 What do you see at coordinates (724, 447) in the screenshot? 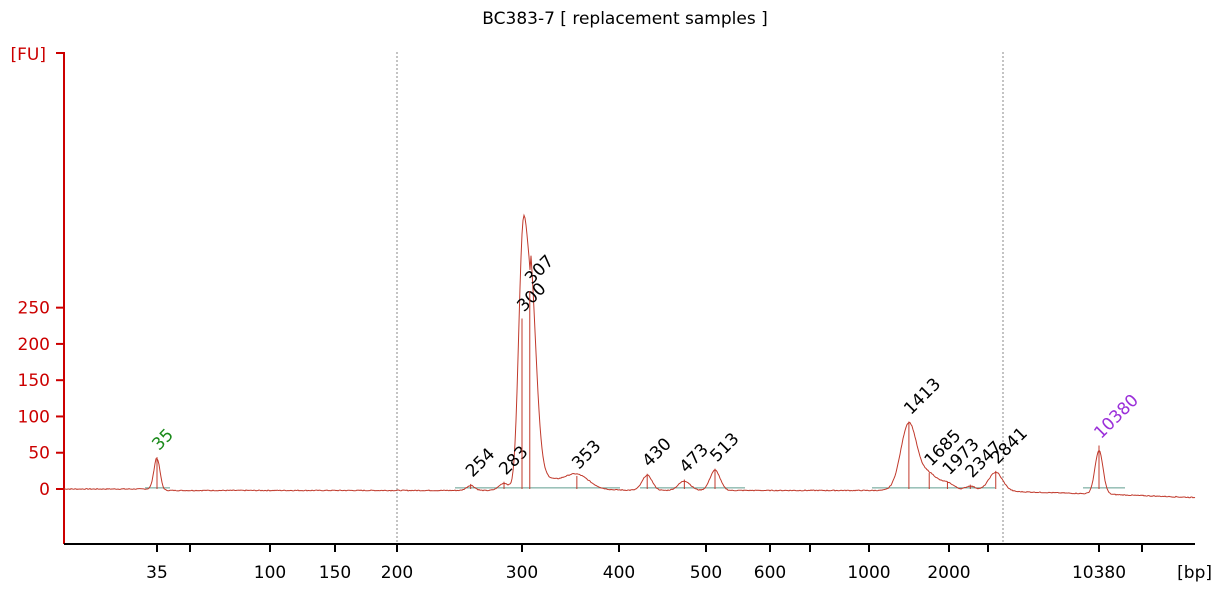
I see `peak-label: 513` at bounding box center [724, 447].